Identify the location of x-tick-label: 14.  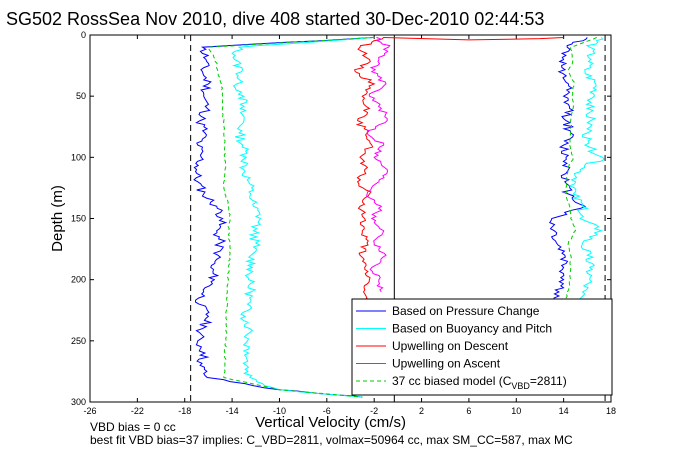
(564, 411).